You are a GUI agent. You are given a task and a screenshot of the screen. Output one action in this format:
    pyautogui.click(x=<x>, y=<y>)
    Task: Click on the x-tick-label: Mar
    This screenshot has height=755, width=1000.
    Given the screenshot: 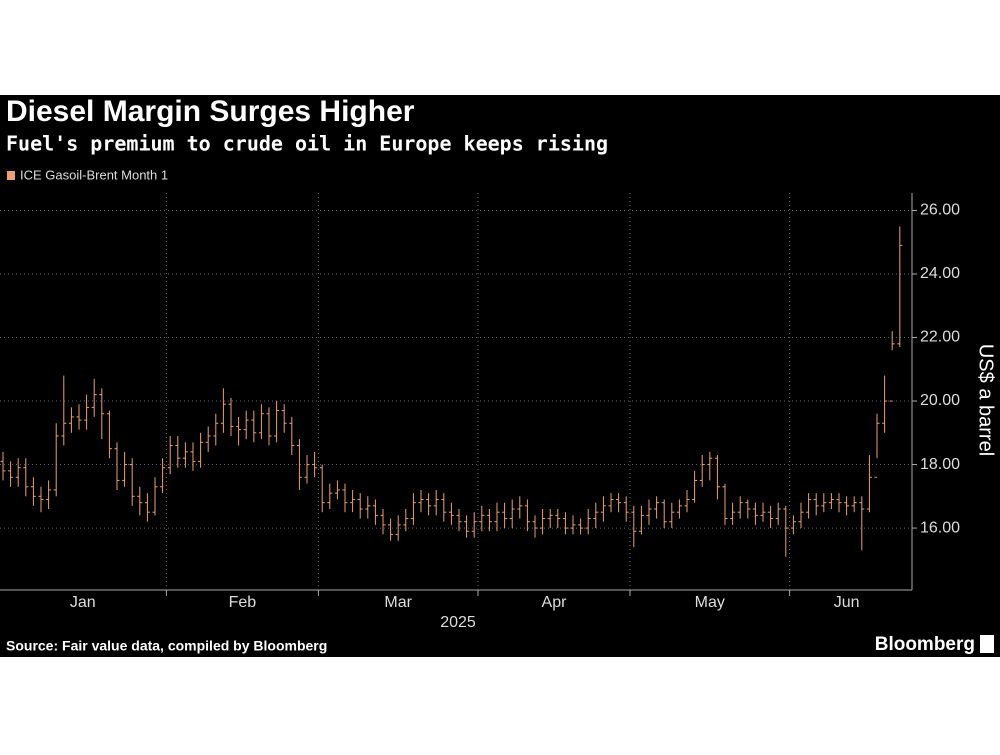 What is the action you would take?
    pyautogui.click(x=398, y=602)
    